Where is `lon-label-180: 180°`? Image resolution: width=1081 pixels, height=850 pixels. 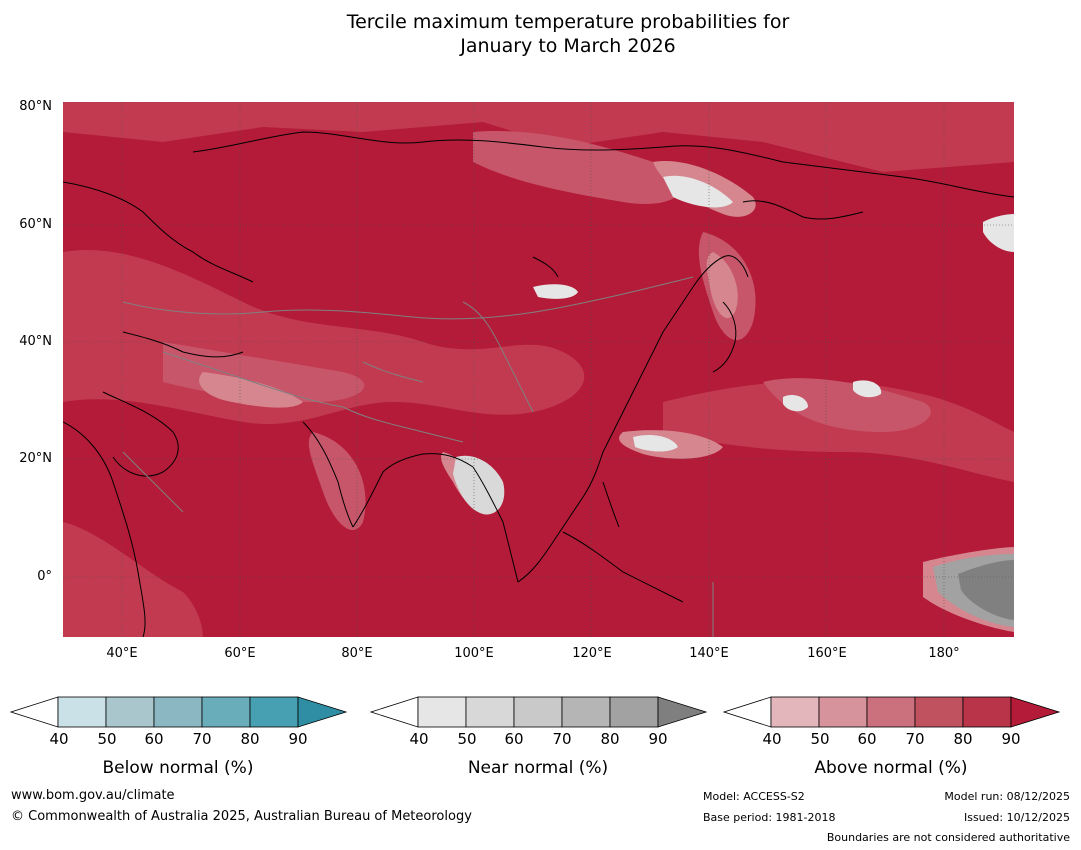 lon-label-180: 180° is located at coordinates (944, 653).